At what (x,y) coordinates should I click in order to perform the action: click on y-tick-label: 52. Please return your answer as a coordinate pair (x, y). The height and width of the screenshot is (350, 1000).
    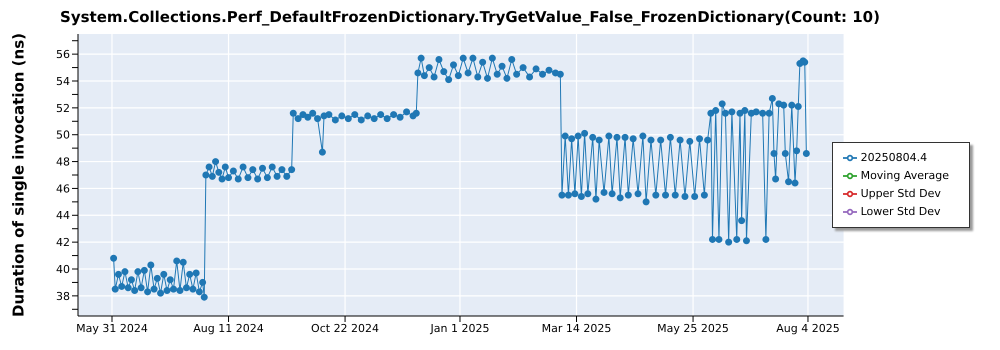
    Looking at the image, I should click on (63, 108).